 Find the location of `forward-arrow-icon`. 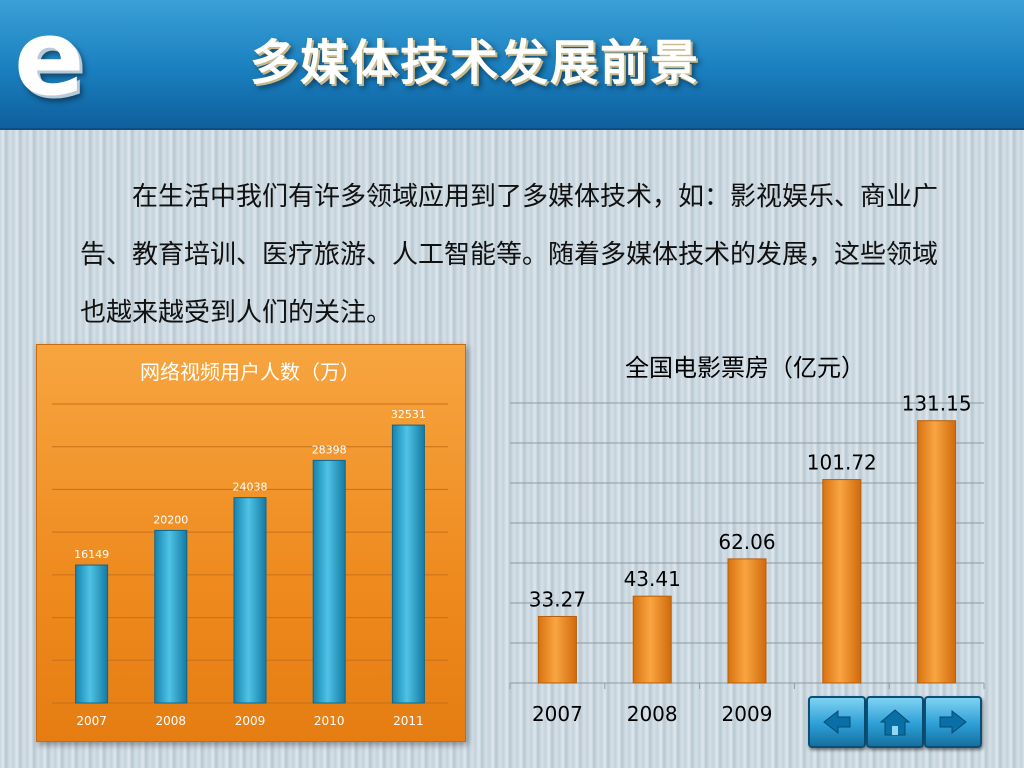

forward-arrow-icon is located at coordinates (953, 722).